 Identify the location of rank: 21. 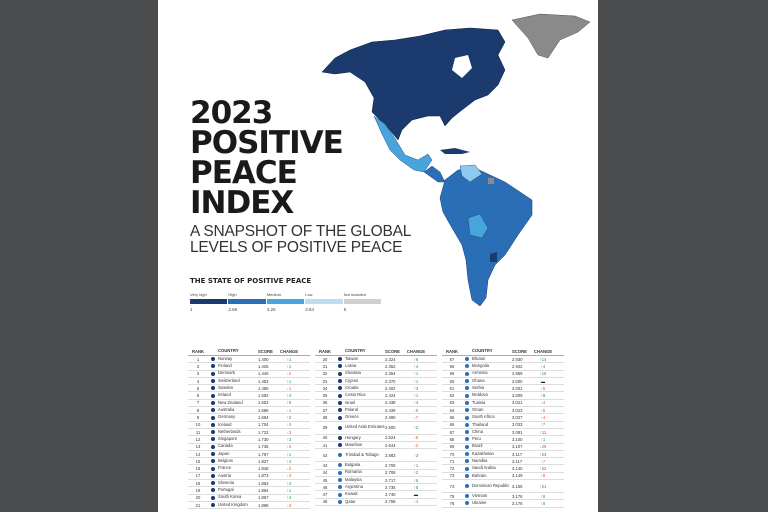
(198, 505).